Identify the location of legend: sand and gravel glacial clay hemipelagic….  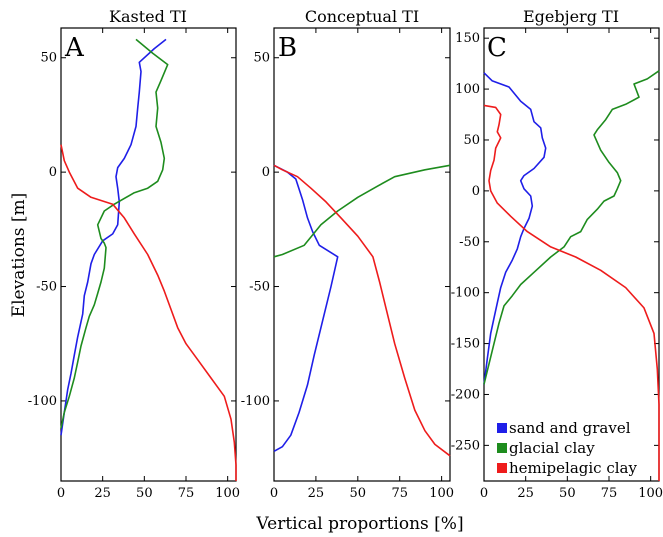
(567, 448).